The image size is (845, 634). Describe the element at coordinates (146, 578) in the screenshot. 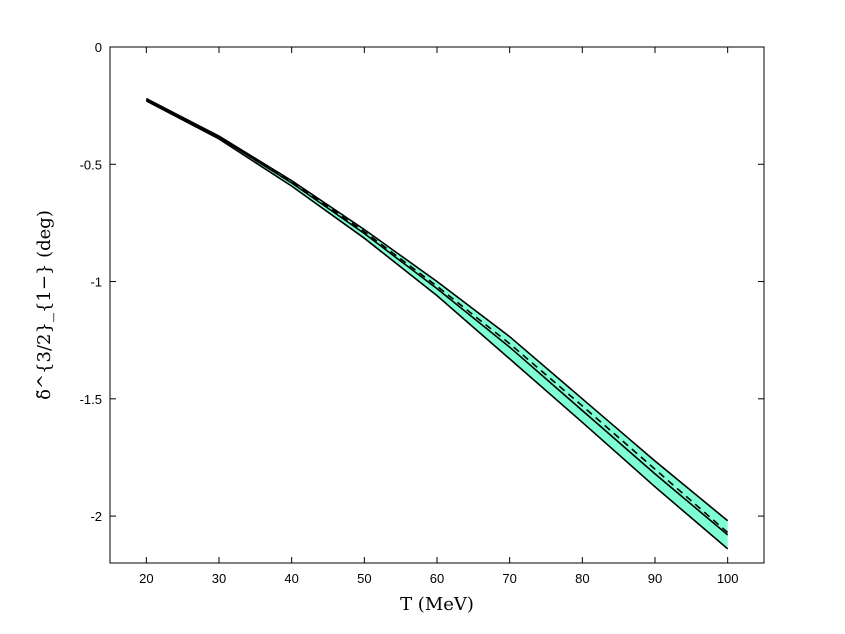

I see `x-tick-label: 20` at that location.